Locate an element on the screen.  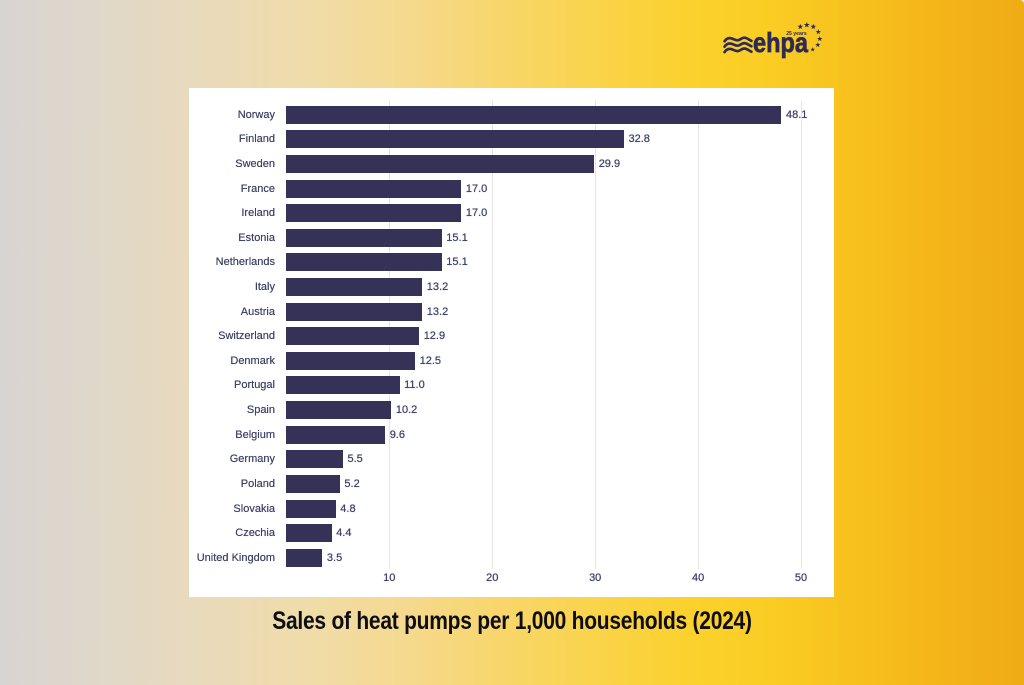
svg-text: ehpa is located at coordinates (780, 42).